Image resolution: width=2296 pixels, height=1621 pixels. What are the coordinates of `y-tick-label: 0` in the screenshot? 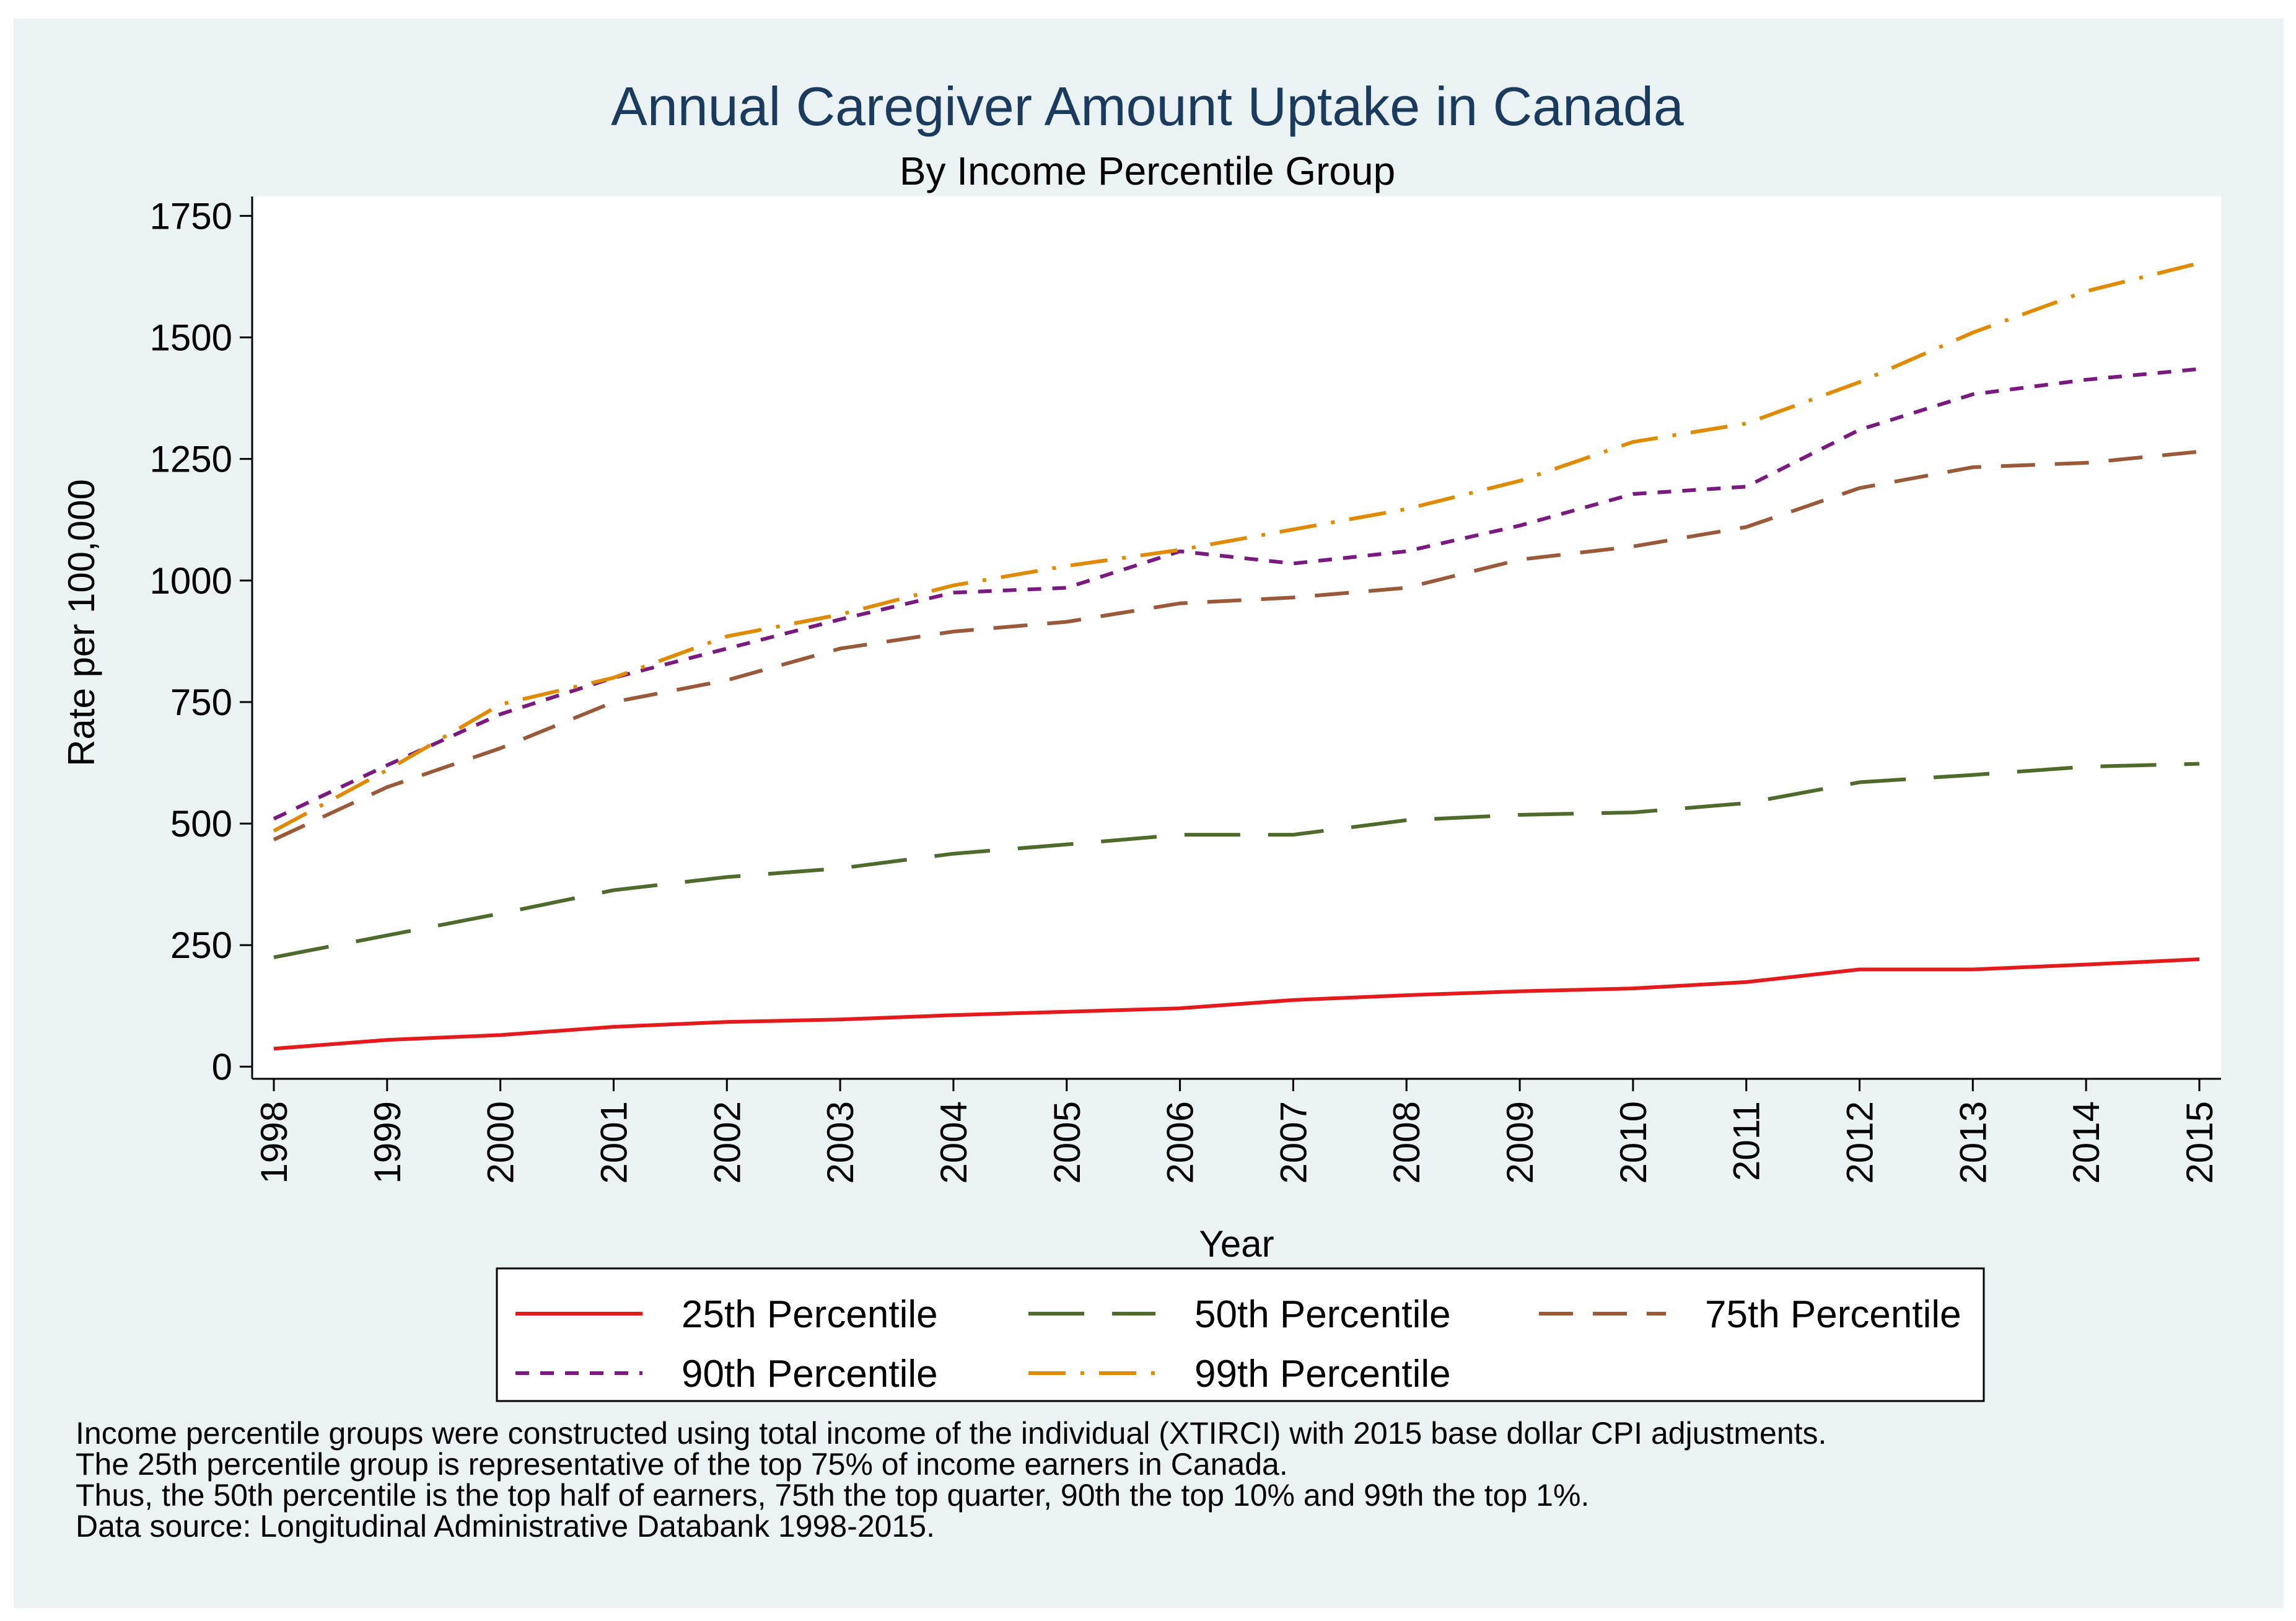 It's located at (222, 1066).